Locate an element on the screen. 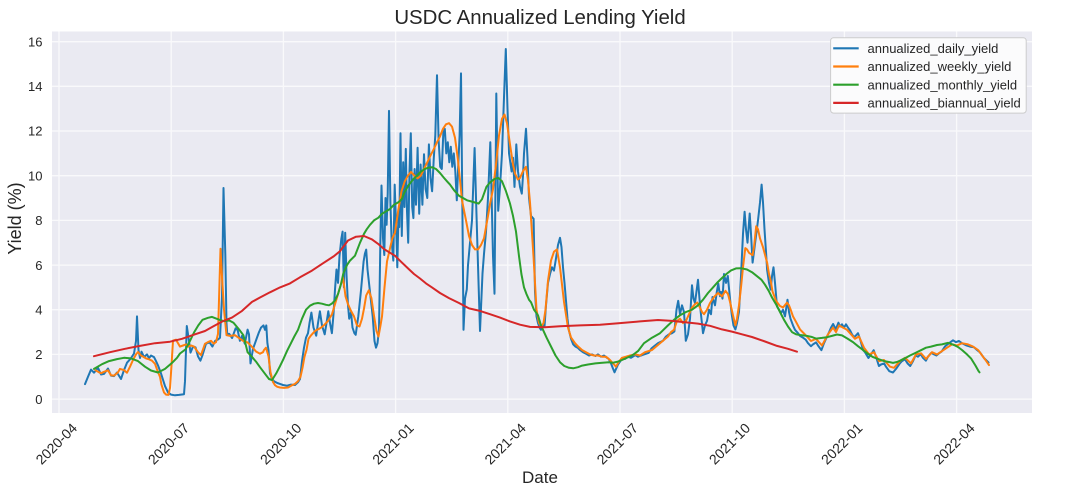 This screenshot has height=502, width=1080. svg-text: 4 is located at coordinates (38, 309).